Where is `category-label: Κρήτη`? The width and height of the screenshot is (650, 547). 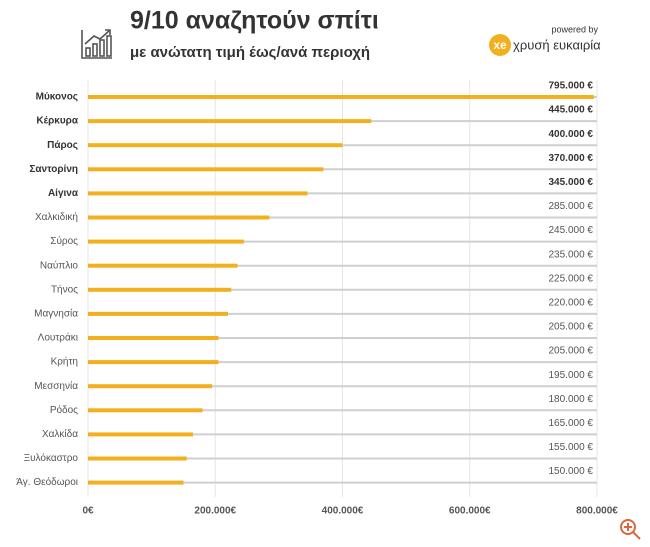
category-label: Κρήτη is located at coordinates (64, 362).